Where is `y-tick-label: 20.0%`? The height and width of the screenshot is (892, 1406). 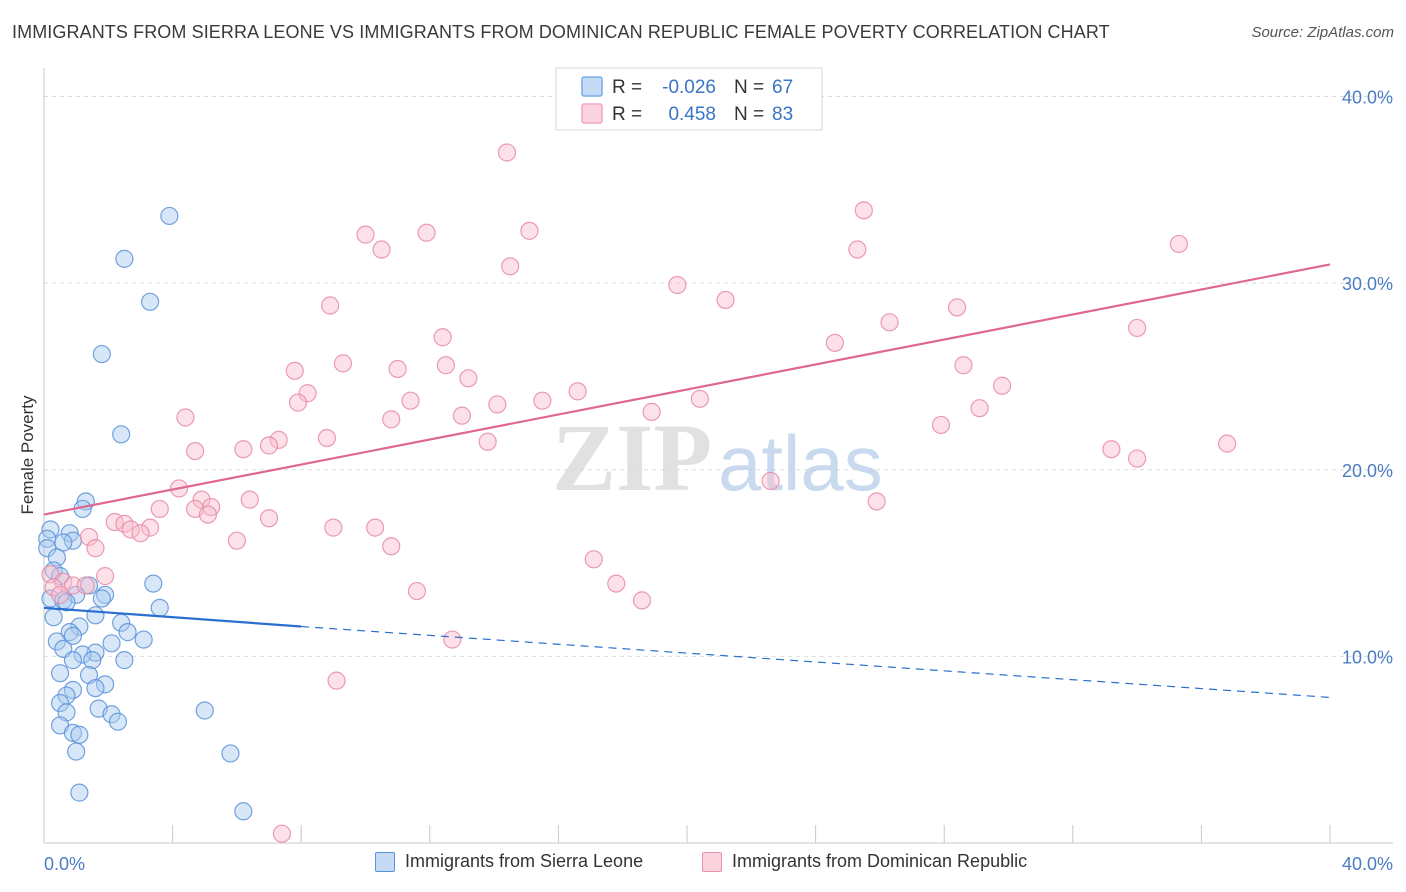
y-tick-label: 20.0% is located at coordinates (1367, 471).